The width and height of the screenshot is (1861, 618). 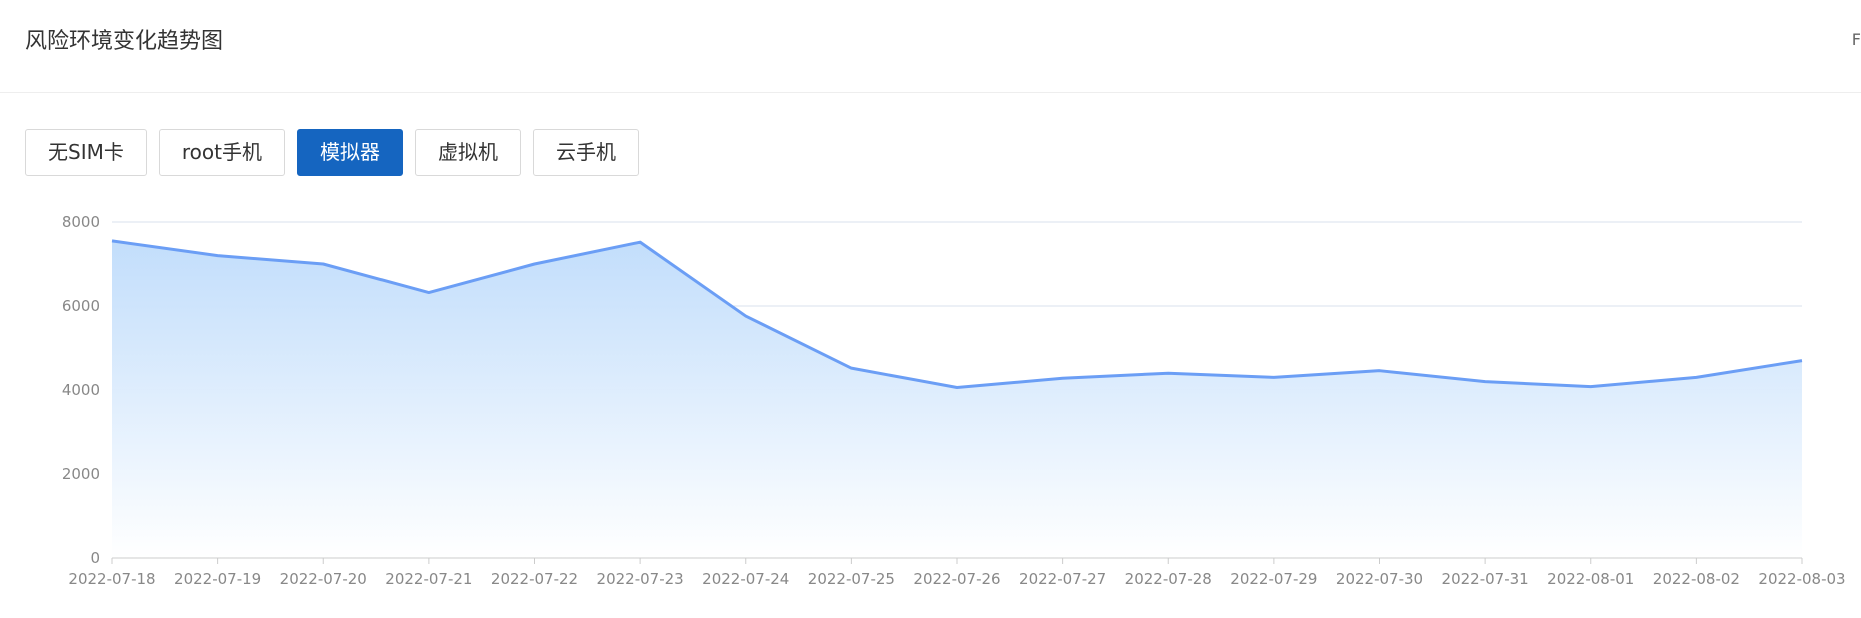 I want to click on y-tick-label: 0, so click(x=95, y=558).